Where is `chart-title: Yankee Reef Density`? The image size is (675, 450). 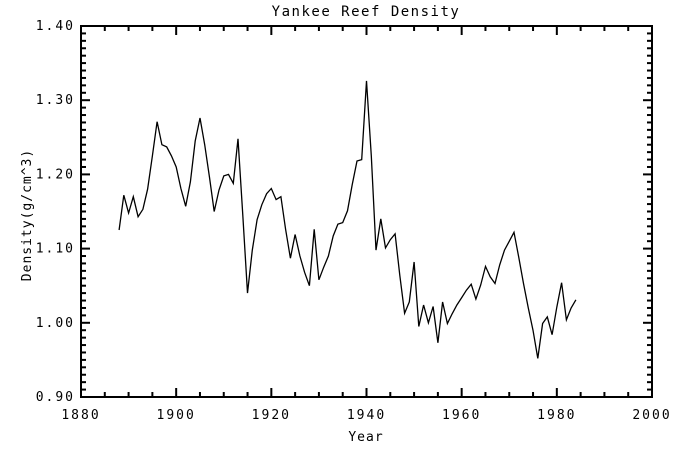 chart-title: Yankee Reef Density is located at coordinates (366, 12).